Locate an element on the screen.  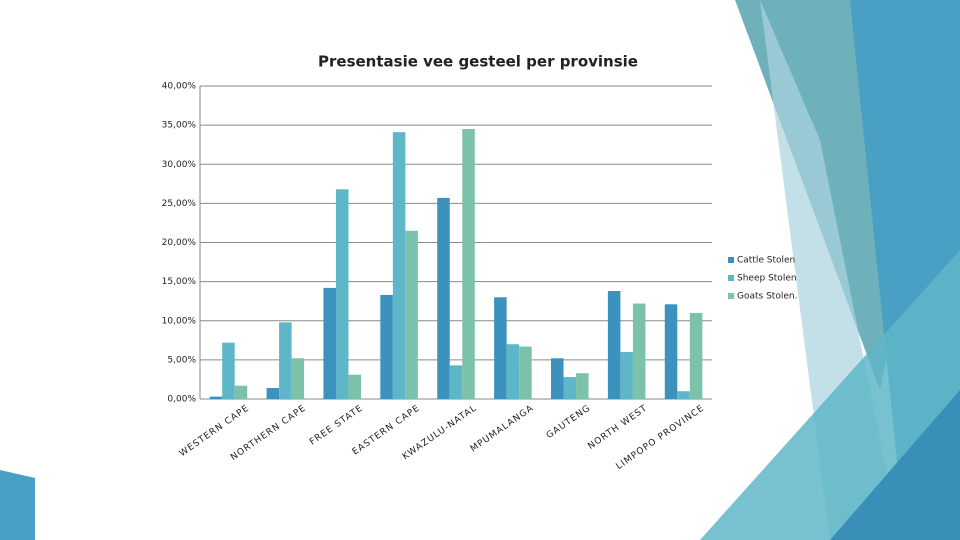
y-tick-label: 40,00% is located at coordinates (179, 87).